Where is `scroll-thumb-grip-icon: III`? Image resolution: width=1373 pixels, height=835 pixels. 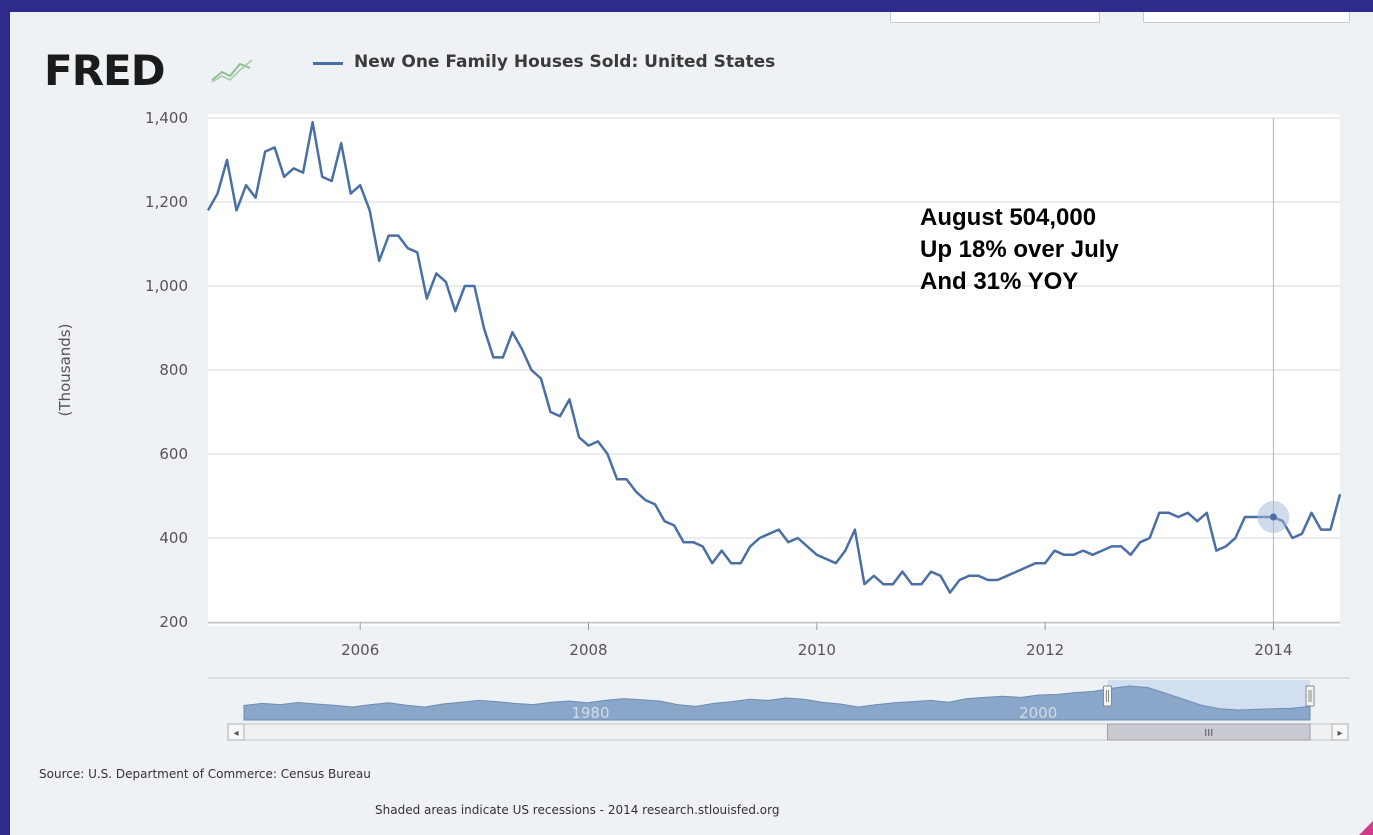 scroll-thumb-grip-icon: III is located at coordinates (1208, 733).